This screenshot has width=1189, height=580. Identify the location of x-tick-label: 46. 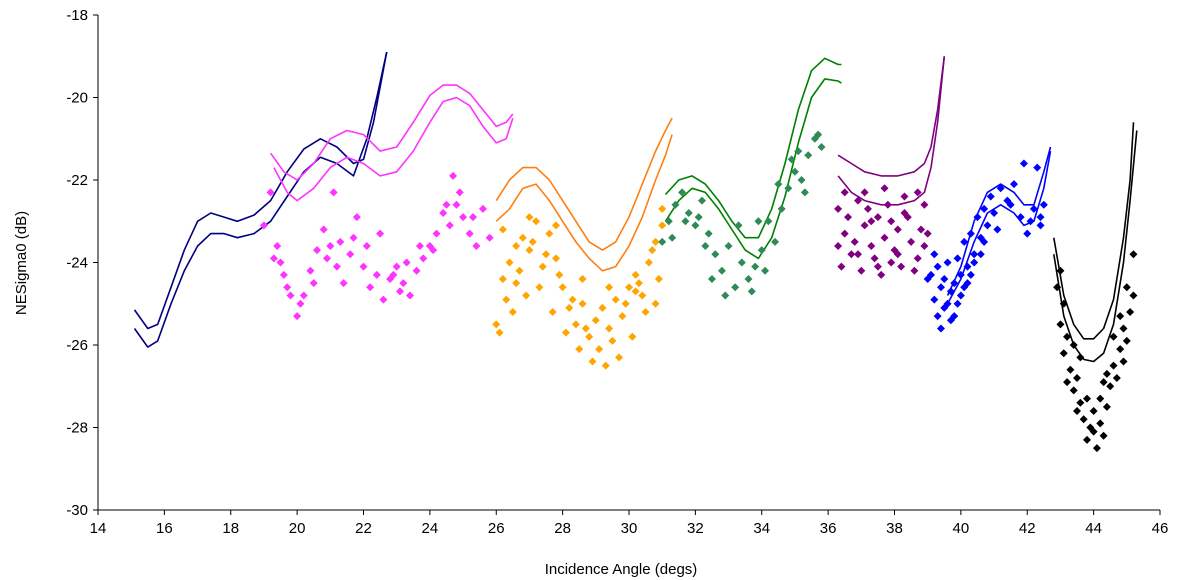
(1160, 528).